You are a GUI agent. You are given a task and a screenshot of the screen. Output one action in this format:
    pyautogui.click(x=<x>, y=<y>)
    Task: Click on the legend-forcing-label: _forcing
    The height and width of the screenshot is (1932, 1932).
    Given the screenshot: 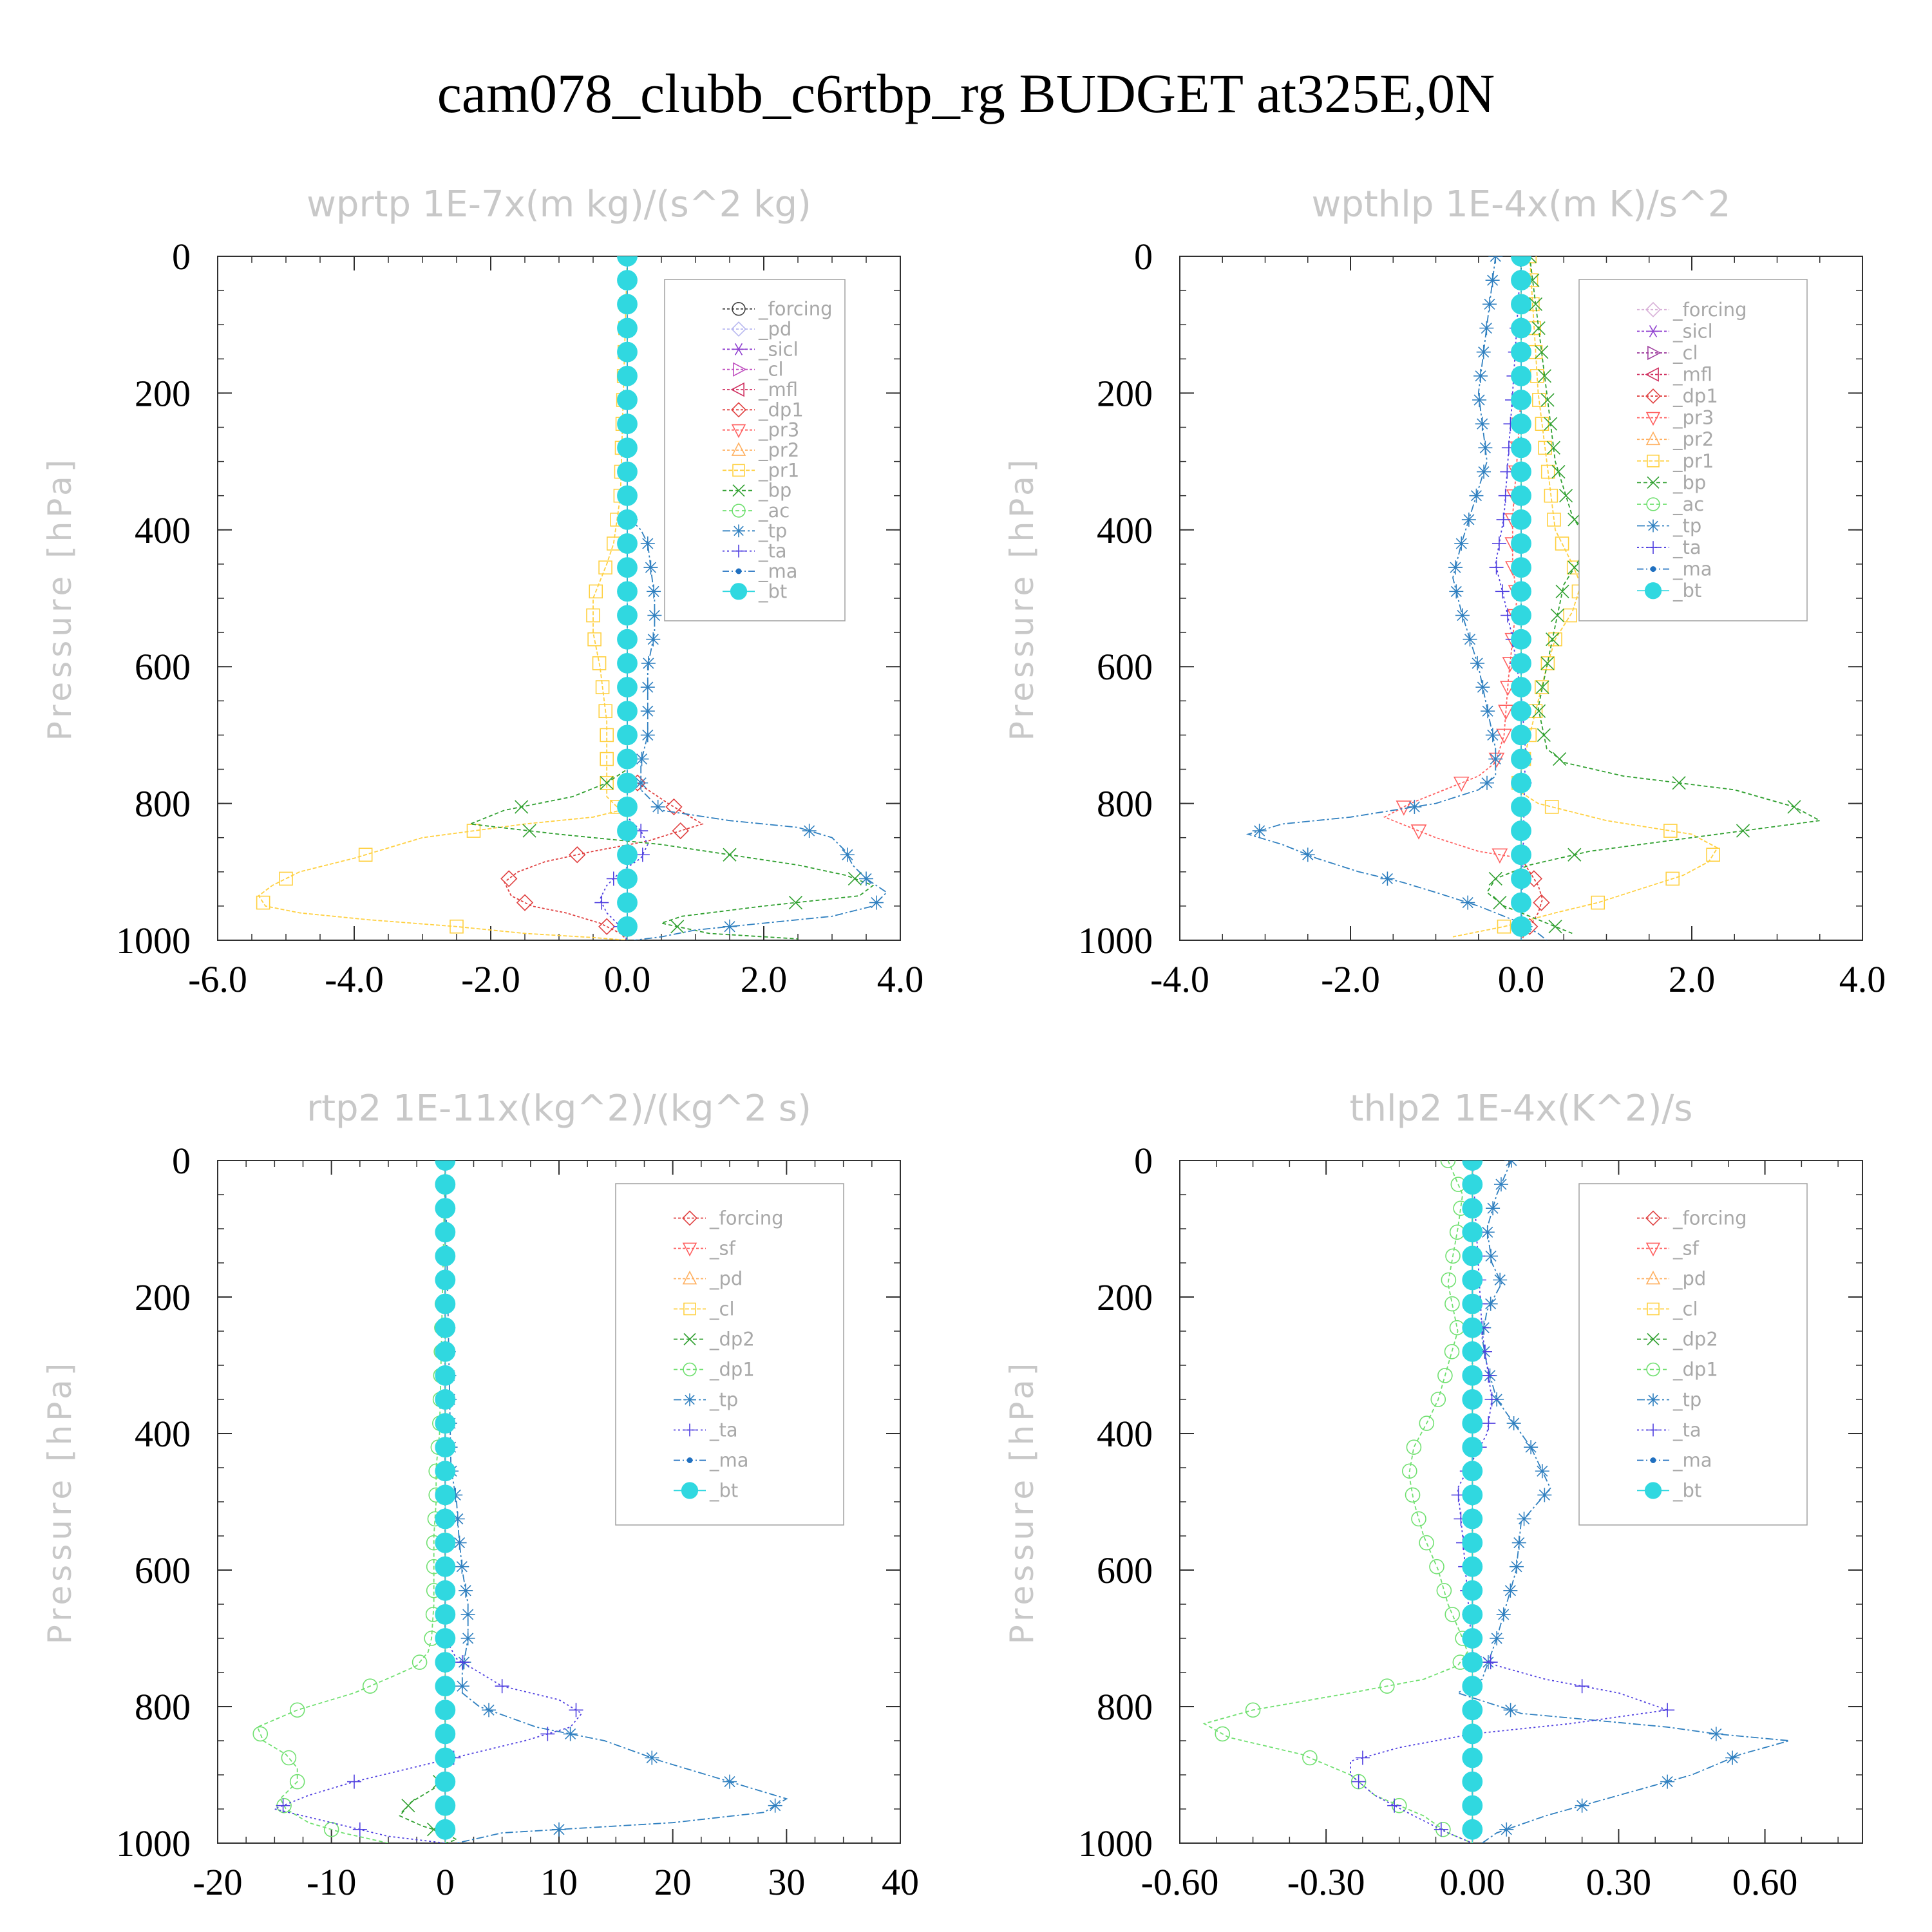 What is the action you would take?
    pyautogui.click(x=795, y=309)
    